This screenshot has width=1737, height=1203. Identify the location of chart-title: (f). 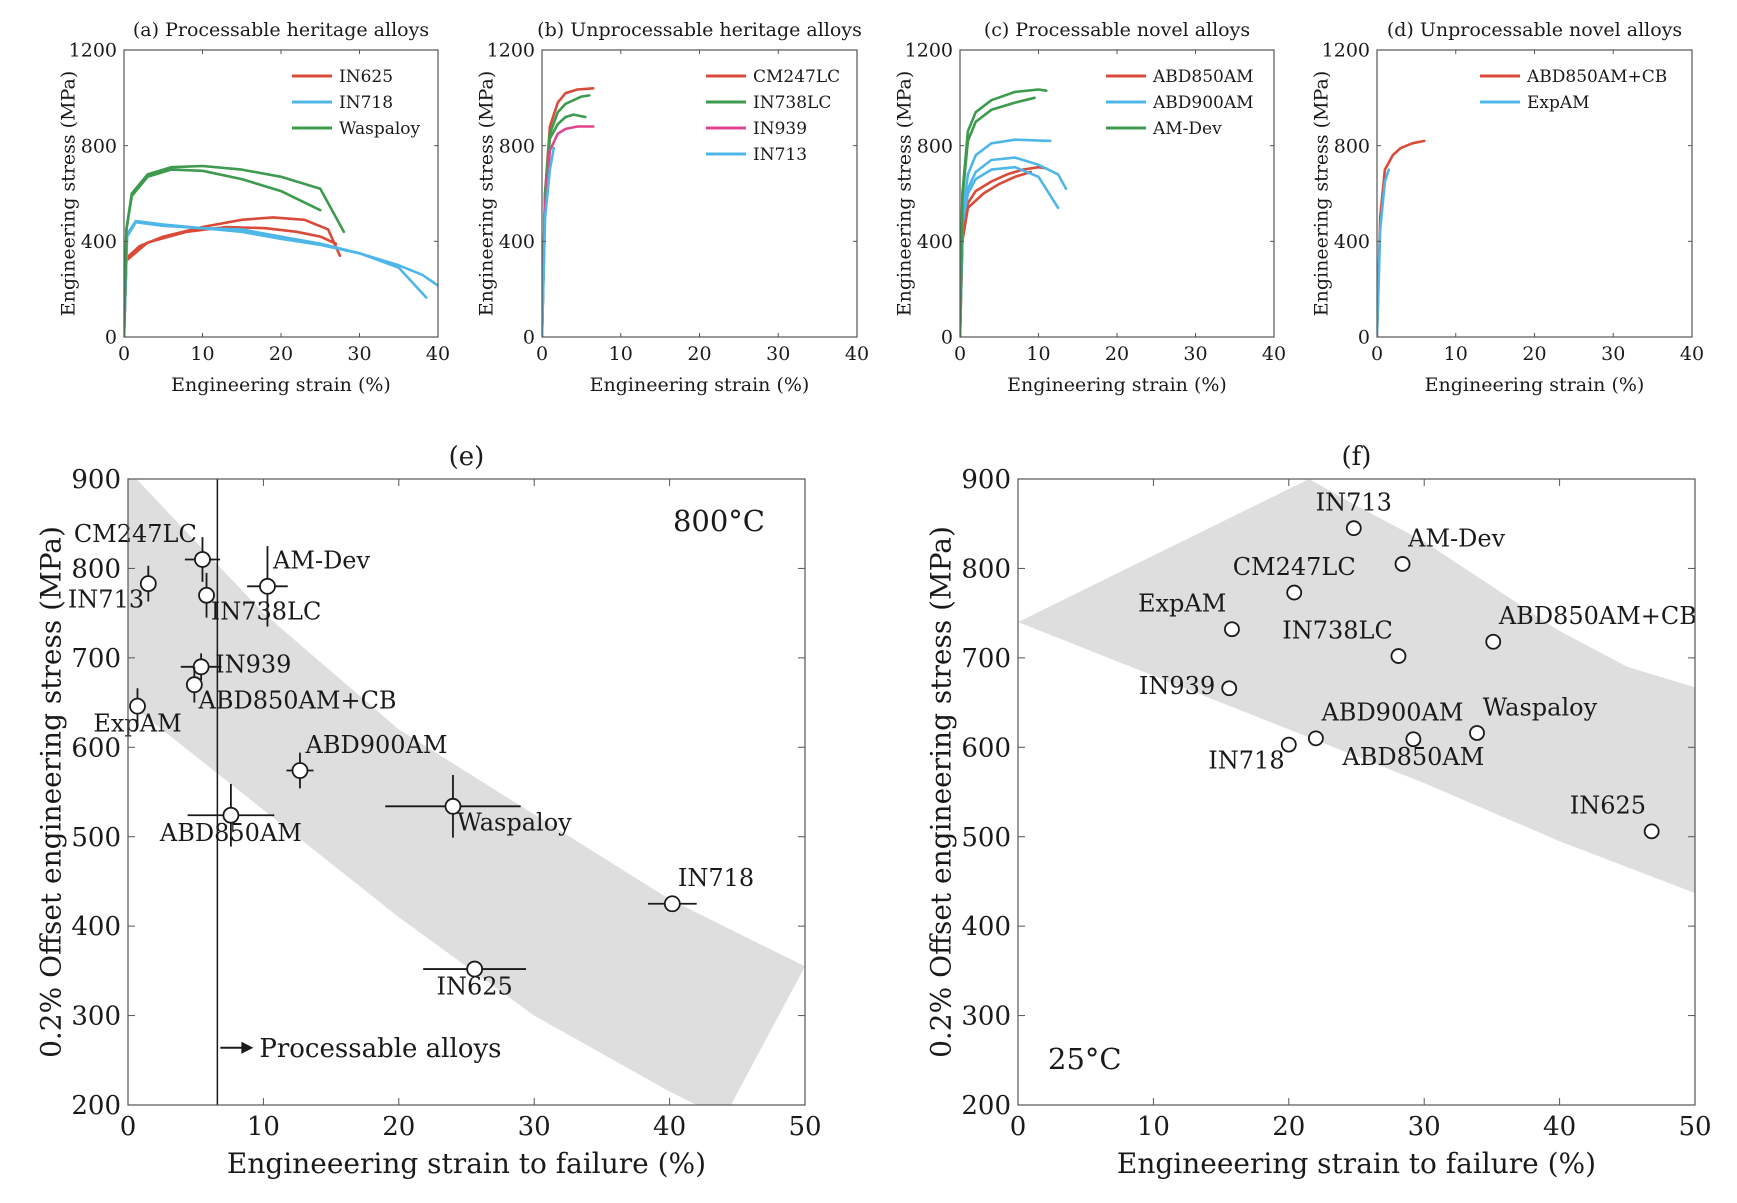
(1357, 457).